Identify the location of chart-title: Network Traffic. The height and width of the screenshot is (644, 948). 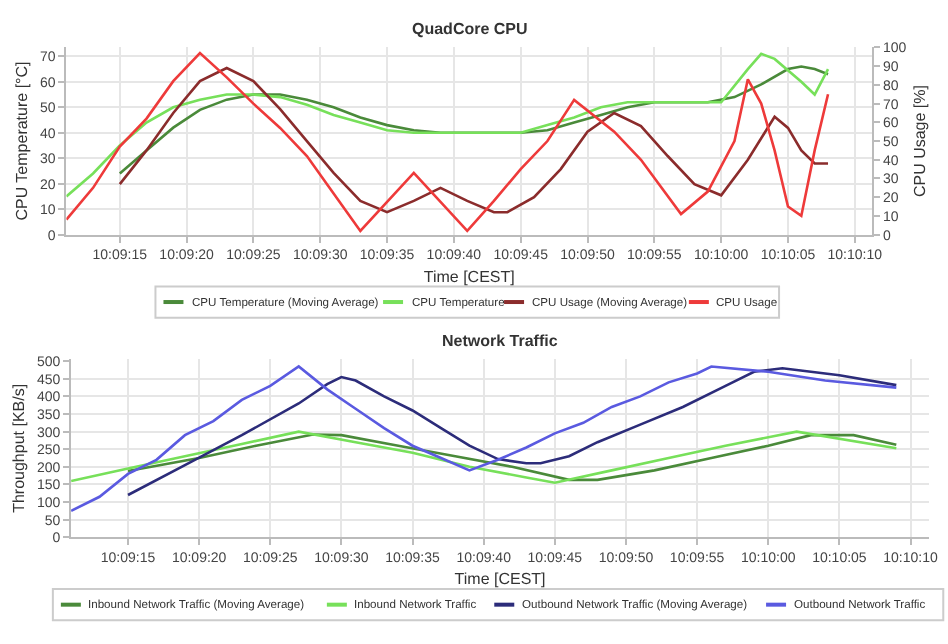
(500, 341).